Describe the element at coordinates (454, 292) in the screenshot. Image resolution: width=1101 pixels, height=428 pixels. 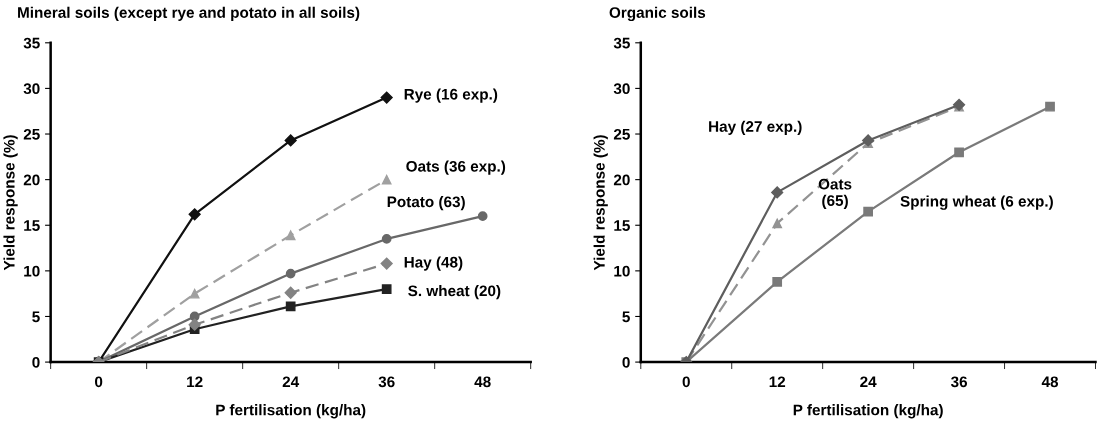
I see `series-label: S. wheat (20)` at that location.